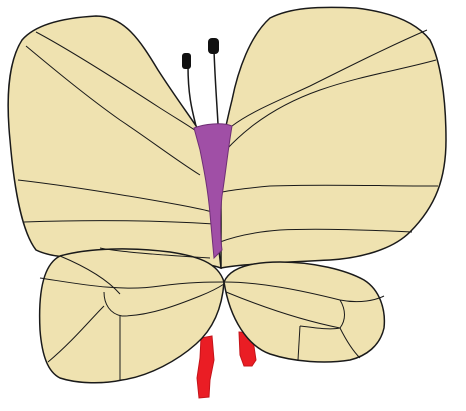 The width and height of the screenshot is (466, 411). What do you see at coordinates (205, 367) in the screenshot?
I see `leg-left` at bounding box center [205, 367].